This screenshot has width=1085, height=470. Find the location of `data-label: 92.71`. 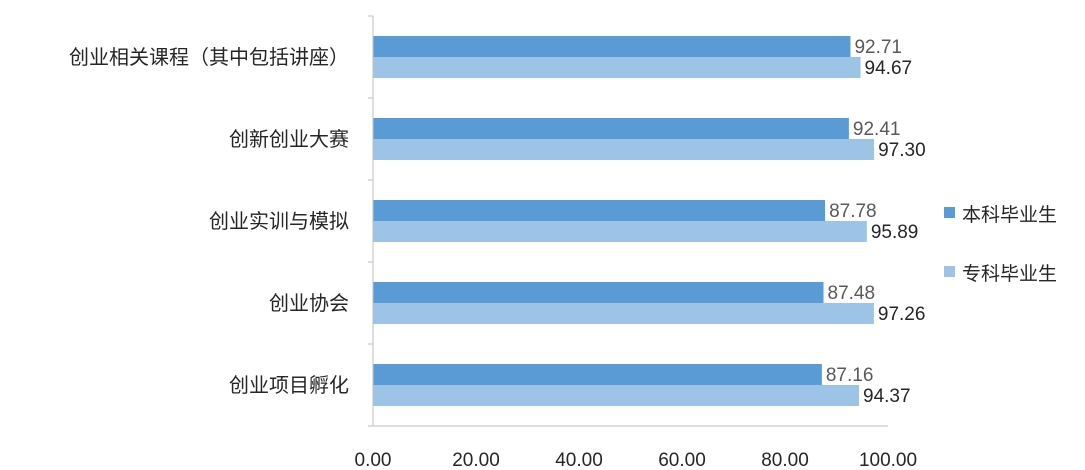

data-label: 92.71 is located at coordinates (878, 47).